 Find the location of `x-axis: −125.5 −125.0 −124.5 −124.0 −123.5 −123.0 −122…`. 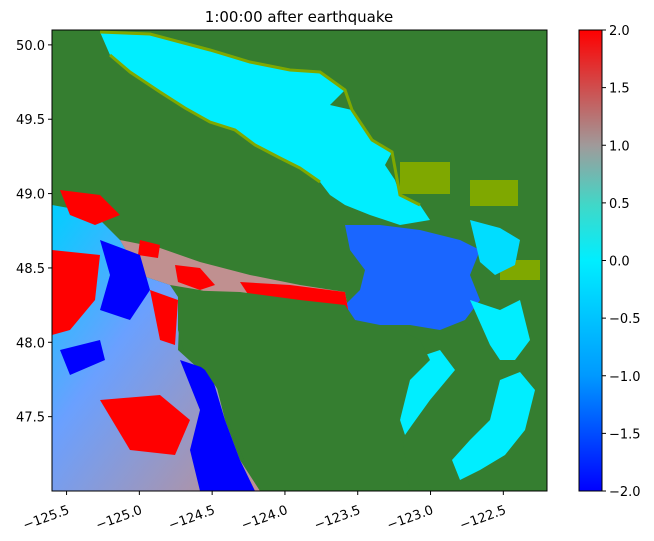

x-axis: −125.5 −125.0 −124.5 −124.0 −123.5 −123.0 −122… is located at coordinates (264, 512).